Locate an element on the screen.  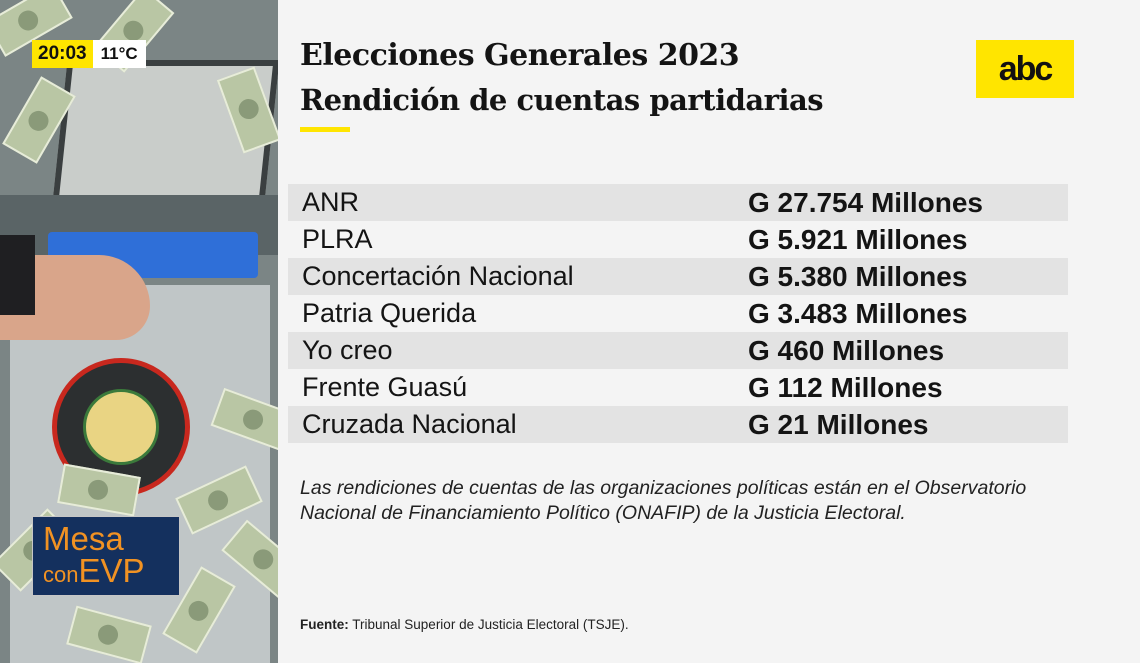
table-row: Patria Querida G 3.483 Millones is located at coordinates (678, 313).